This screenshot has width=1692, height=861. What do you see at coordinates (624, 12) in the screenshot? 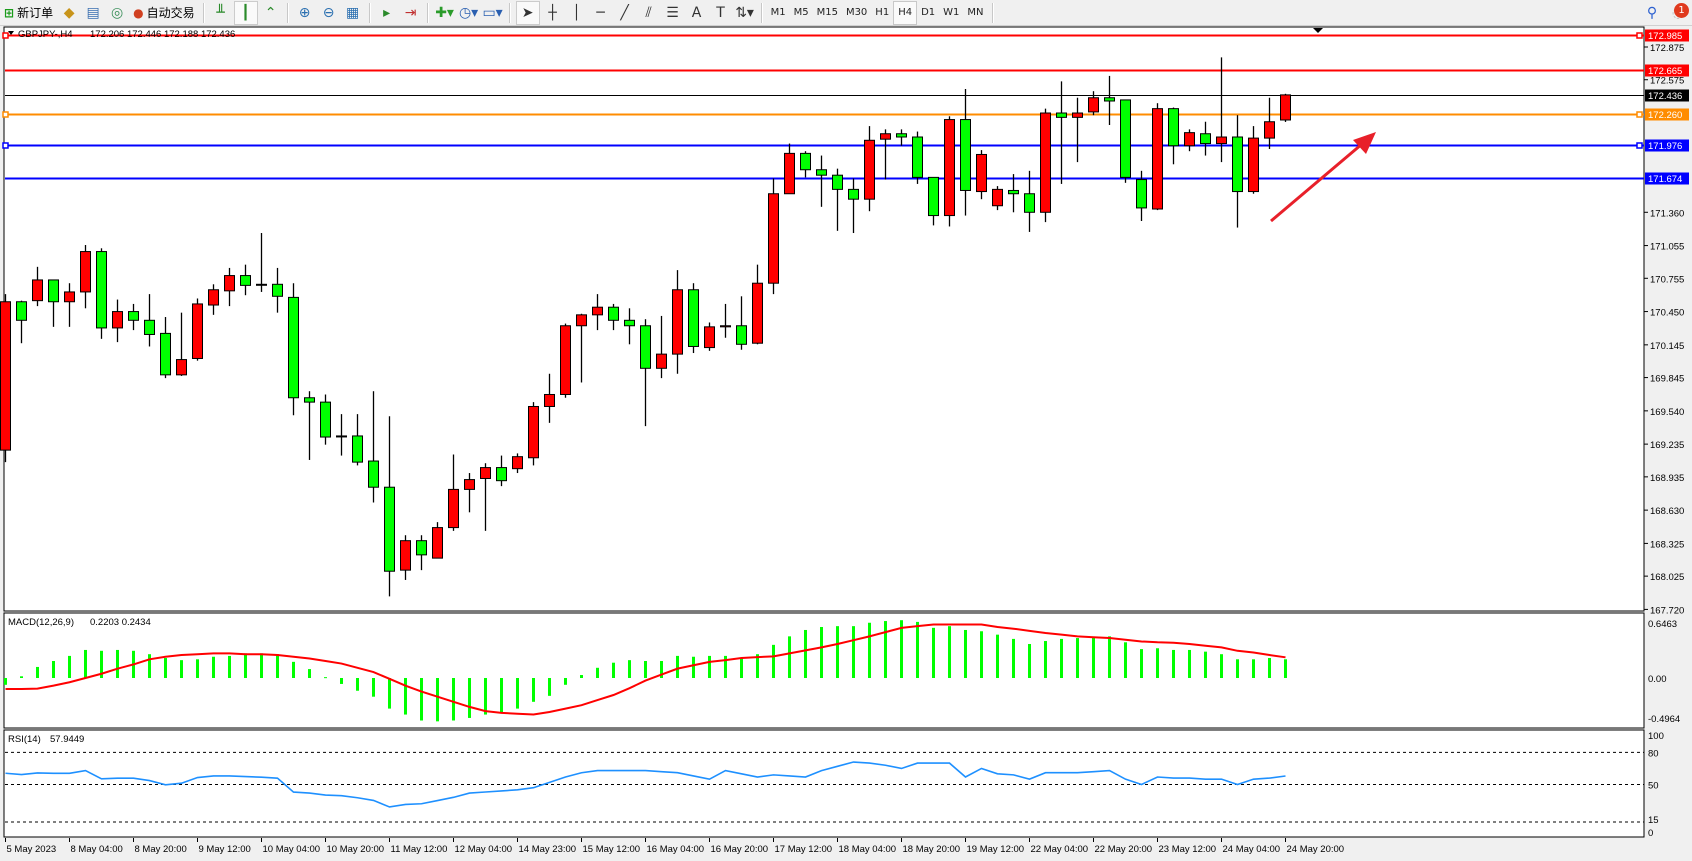
I see `trendline-icon: ╱` at bounding box center [624, 12].